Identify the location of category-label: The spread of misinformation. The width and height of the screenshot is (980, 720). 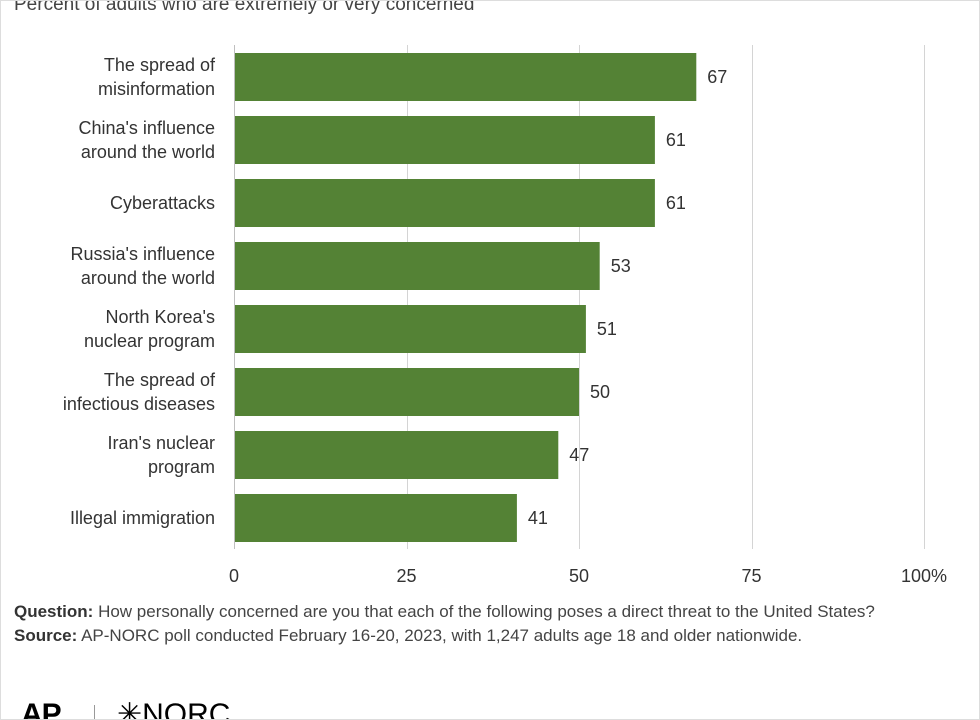
(157, 77).